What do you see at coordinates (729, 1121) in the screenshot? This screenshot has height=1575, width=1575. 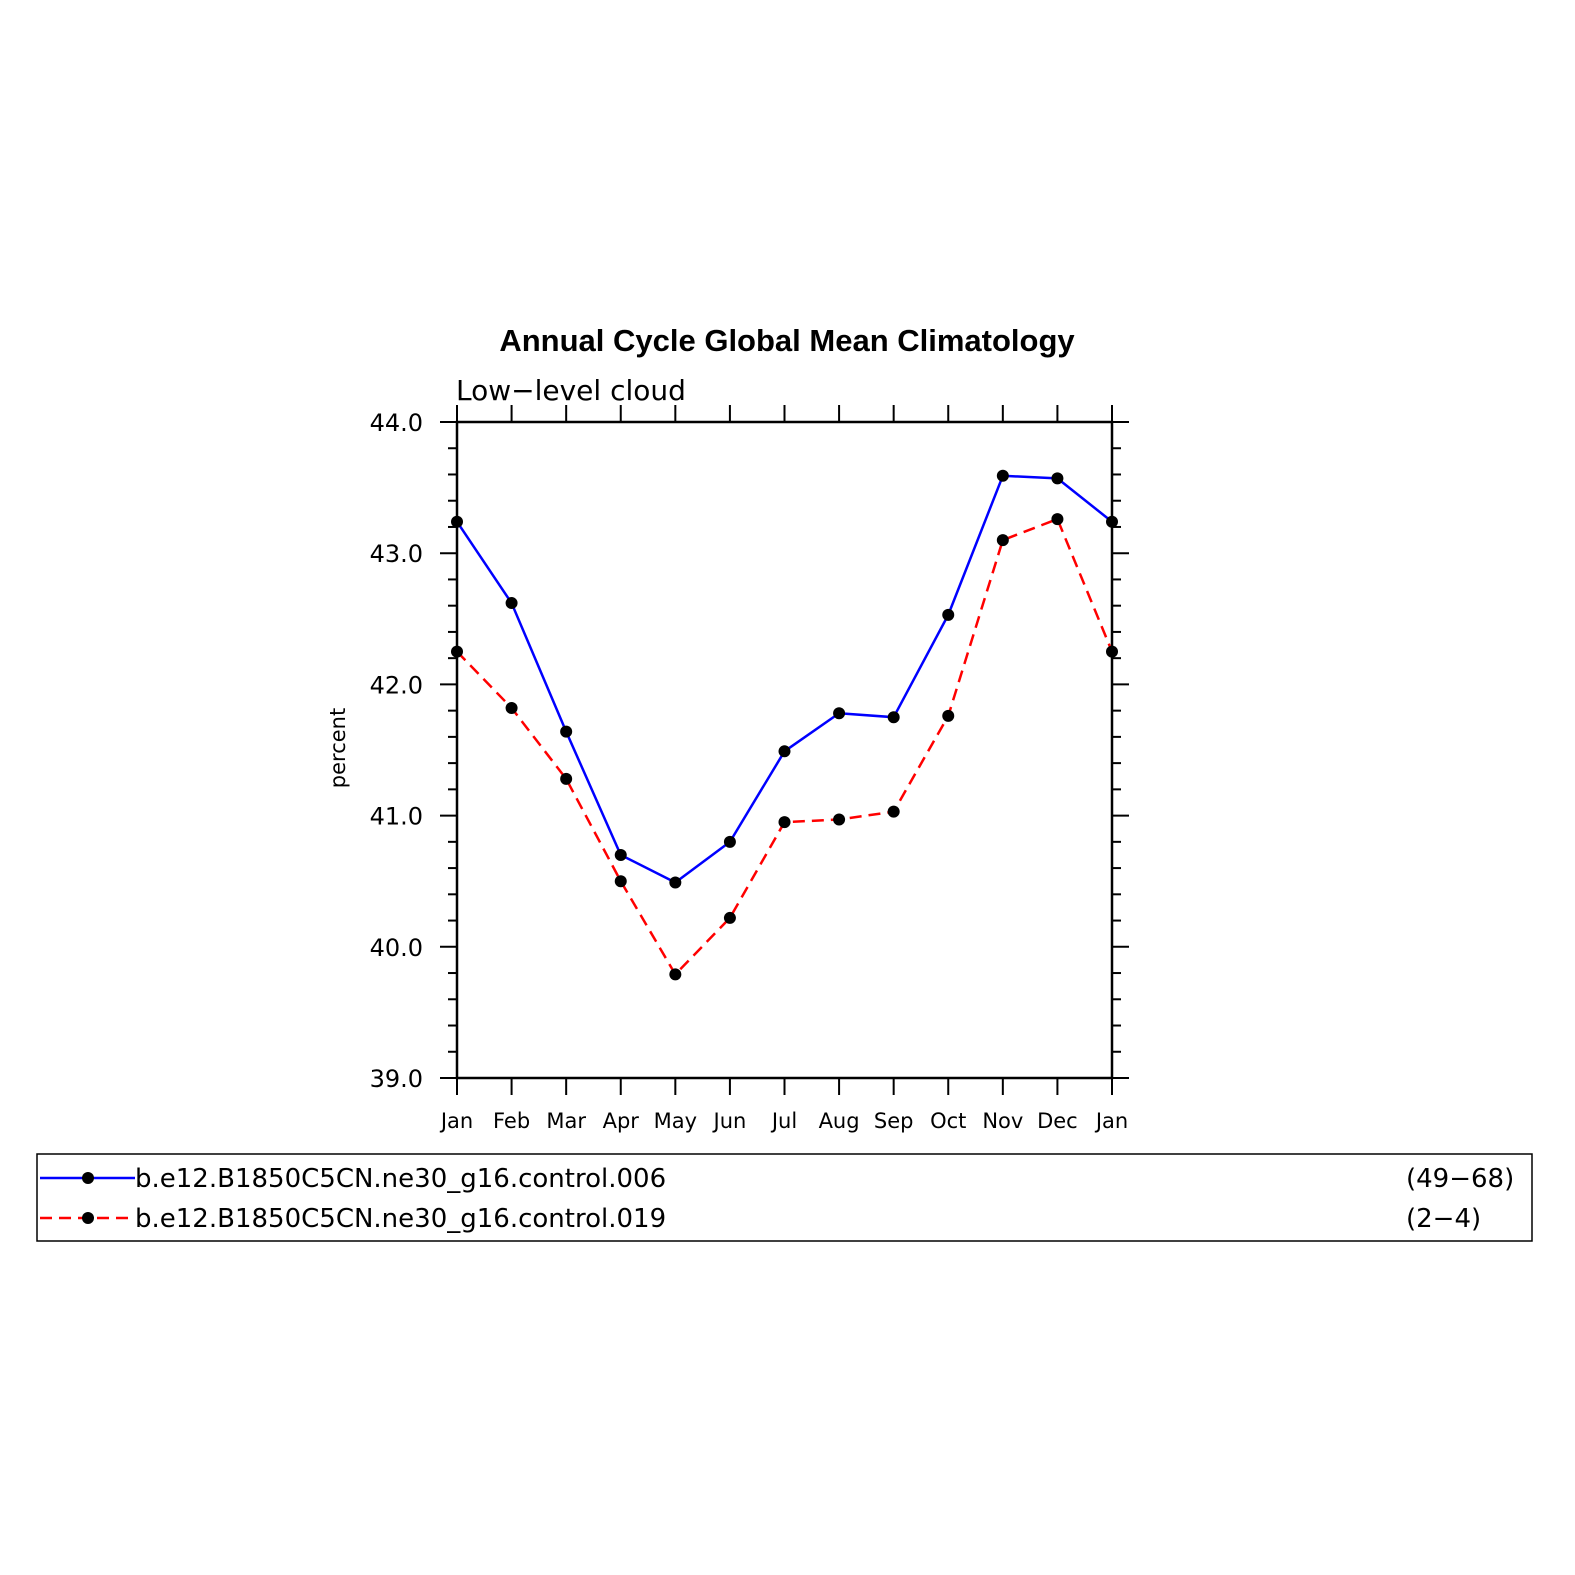 I see `x-tick-label: Jun` at bounding box center [729, 1121].